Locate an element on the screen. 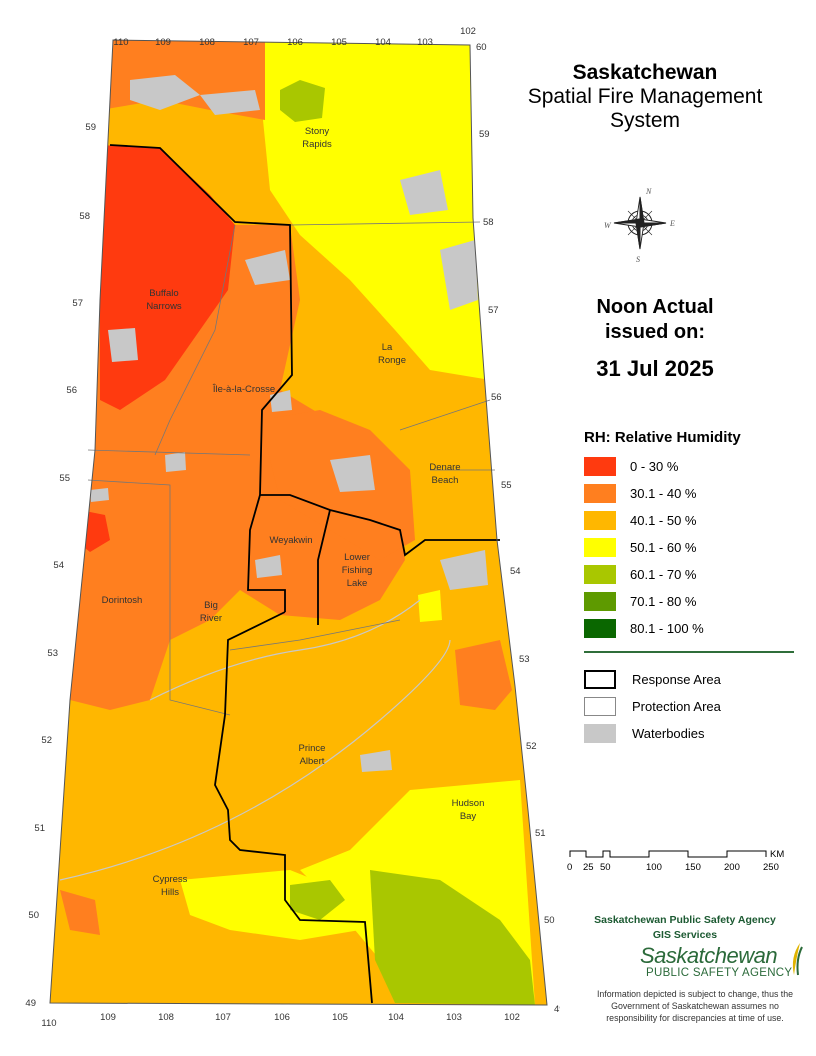 The height and width of the screenshot is (1056, 816). place-label: Weyakwin is located at coordinates (290, 540).